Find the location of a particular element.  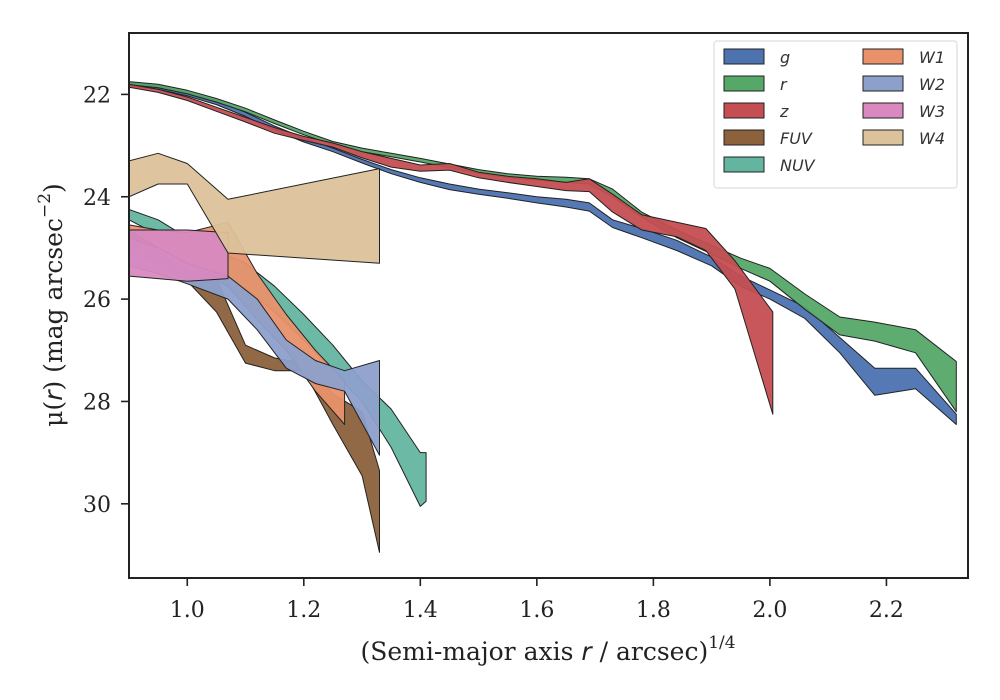

y-tick-label: 30 is located at coordinates (97, 505).